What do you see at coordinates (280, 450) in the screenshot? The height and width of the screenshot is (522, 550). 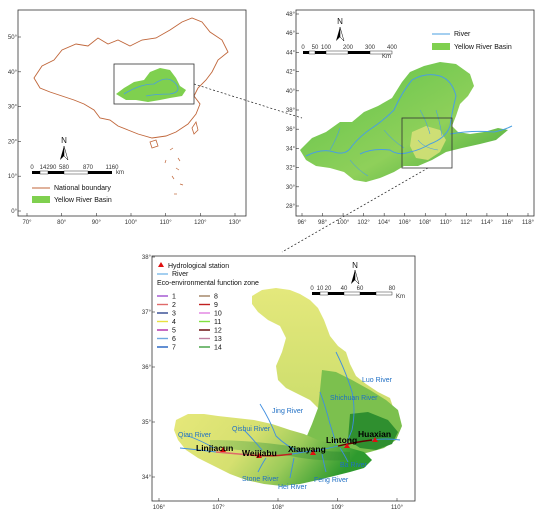 I see `wei-main-valley` at bounding box center [280, 450].